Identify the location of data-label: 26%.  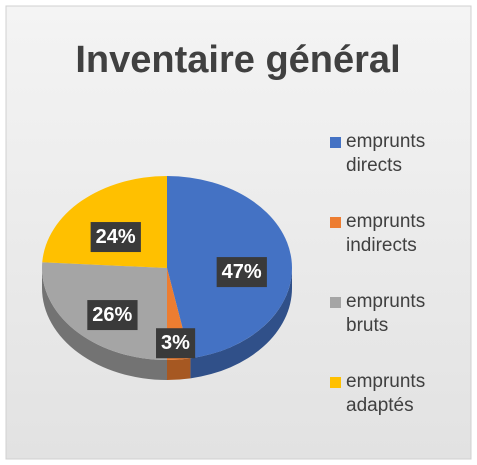
(112, 315).